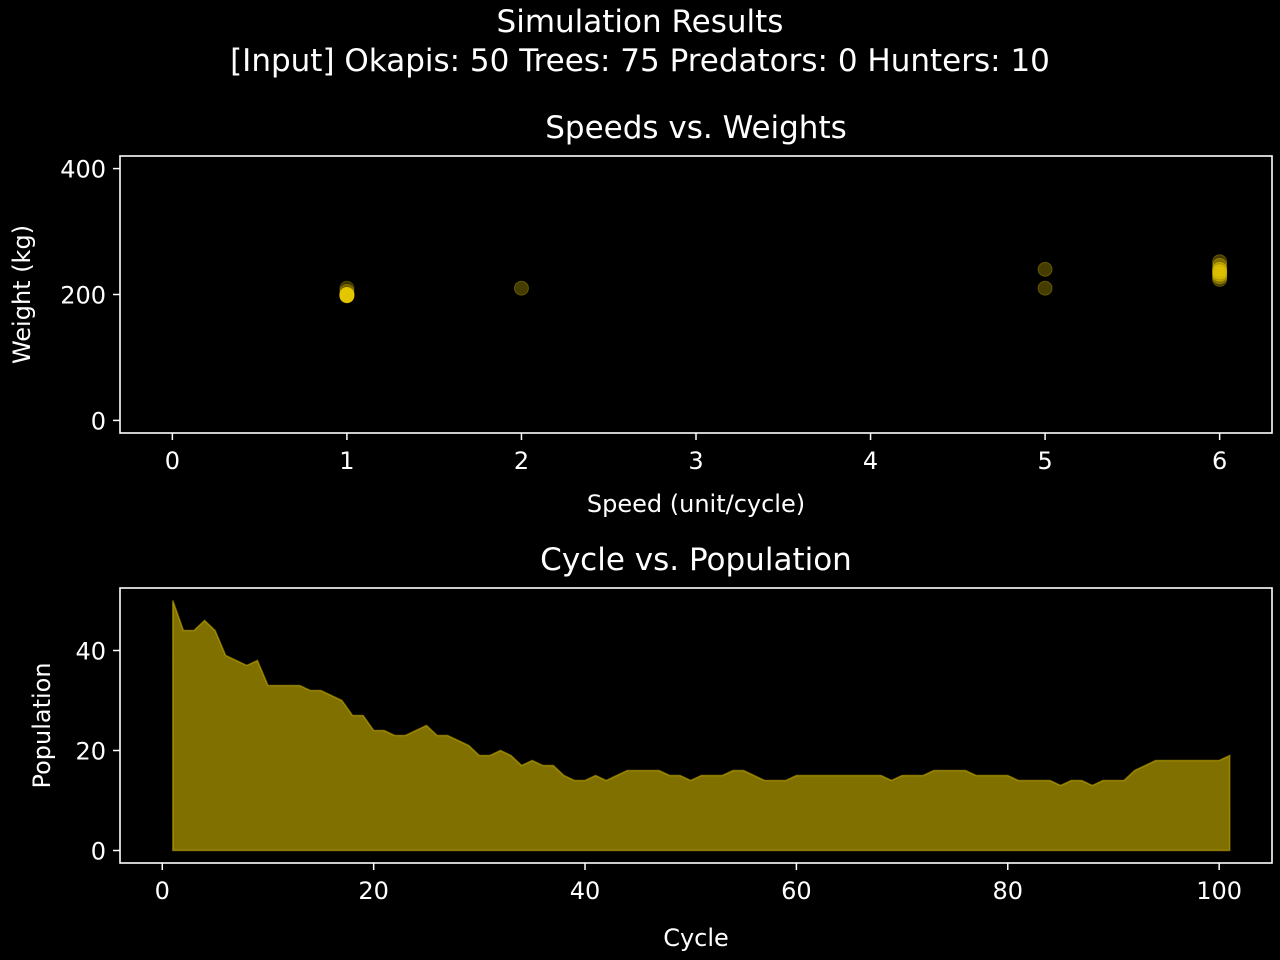 Image resolution: width=1280 pixels, height=960 pixels. Describe the element at coordinates (695, 461) in the screenshot. I see `x-tick-label: 3` at that location.